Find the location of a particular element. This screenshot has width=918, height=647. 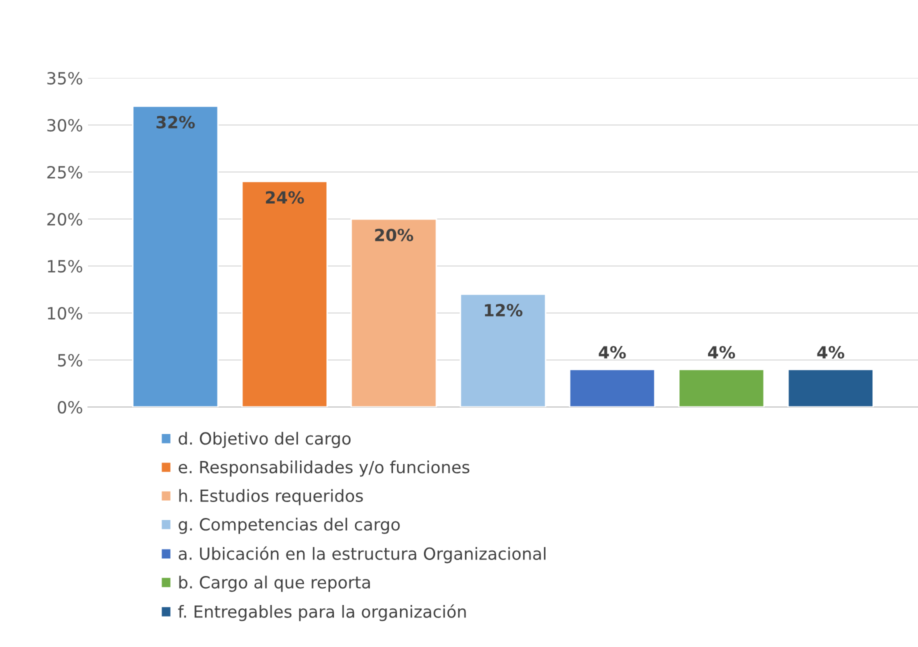

legend-label: e. Responsabilidades y/o funciones is located at coordinates (324, 468).